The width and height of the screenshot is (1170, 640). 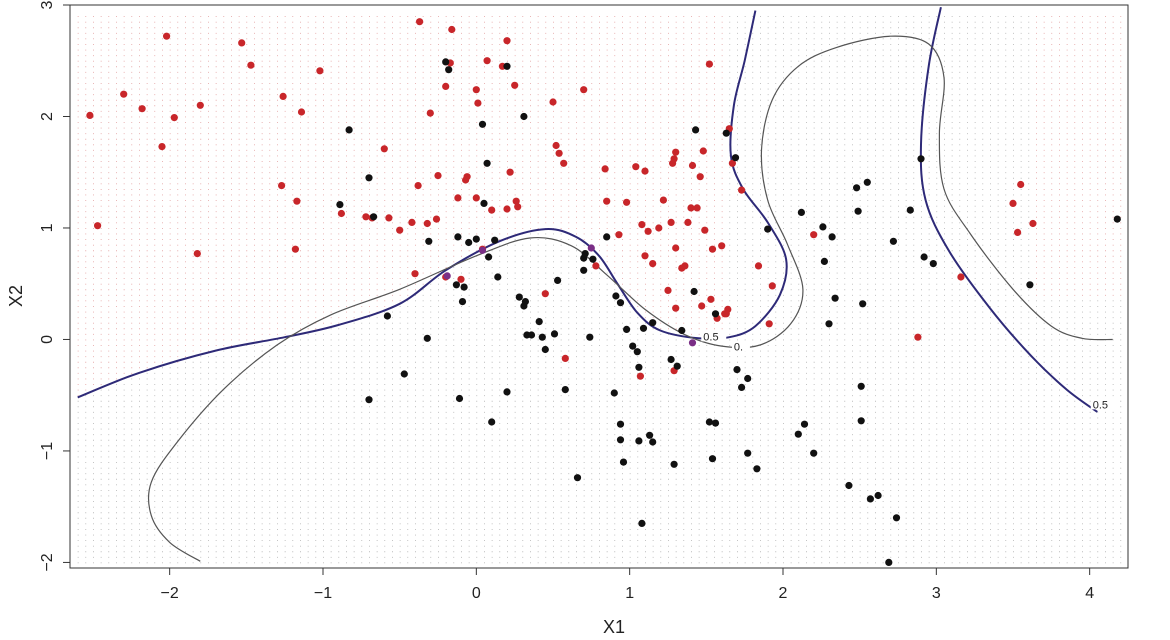 I want to click on contour-label-bg, so click(x=714, y=336).